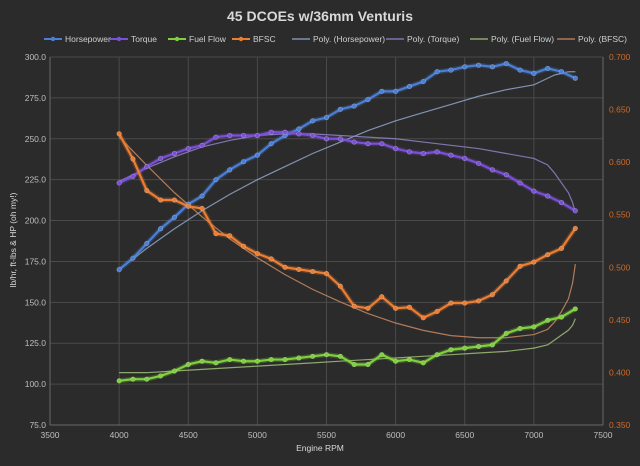 The image size is (640, 466). Describe the element at coordinates (36, 343) in the screenshot. I see `y-tick-label: 125.0` at that location.